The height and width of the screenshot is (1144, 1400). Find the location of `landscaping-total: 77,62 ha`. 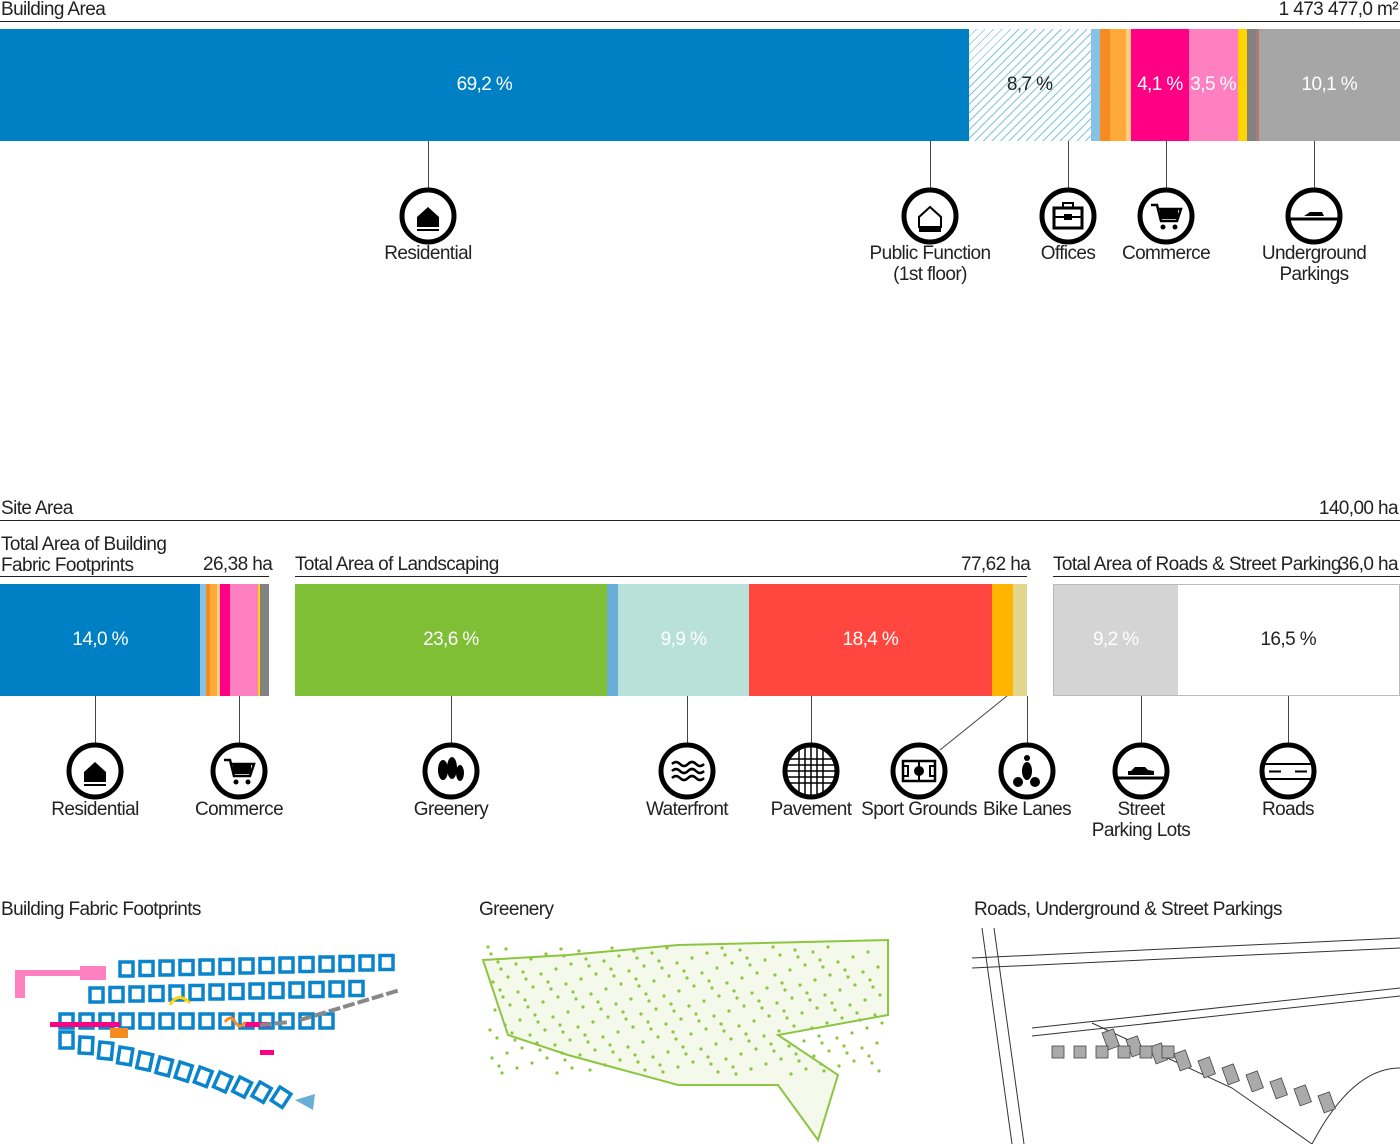

landscaping-total: 77,62 ha is located at coordinates (996, 564).